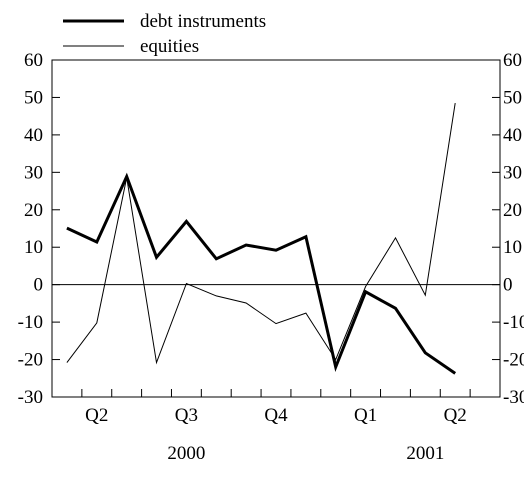 The height and width of the screenshot is (490, 524). Describe the element at coordinates (33, 135) in the screenshot. I see `y-tick-label-left: 40` at that location.